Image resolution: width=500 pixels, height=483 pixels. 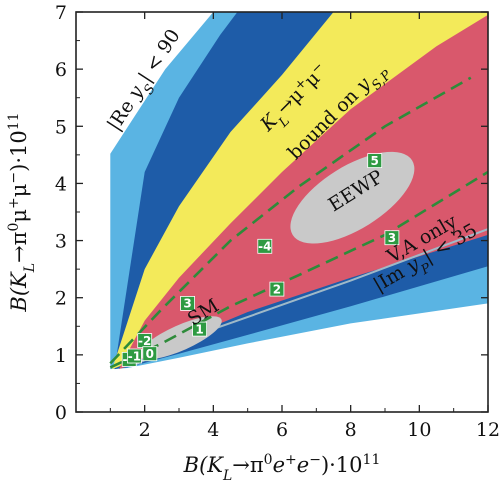 I want to click on marker-point: -4, so click(x=265, y=246).